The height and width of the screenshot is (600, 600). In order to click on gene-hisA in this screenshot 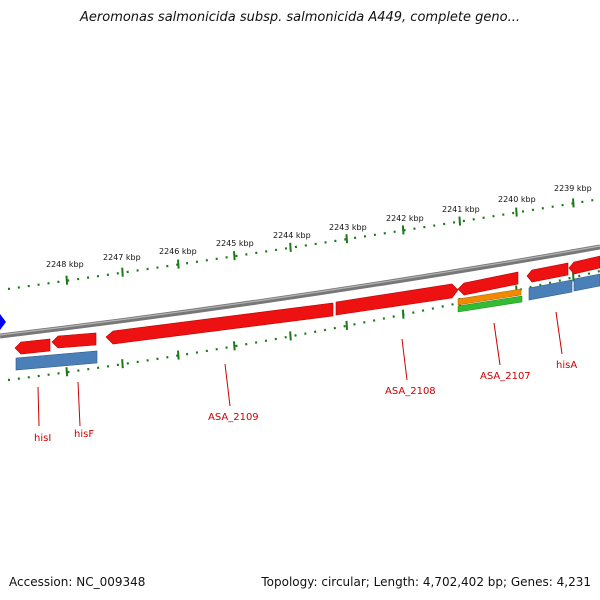, I will do `click(547, 272)`.